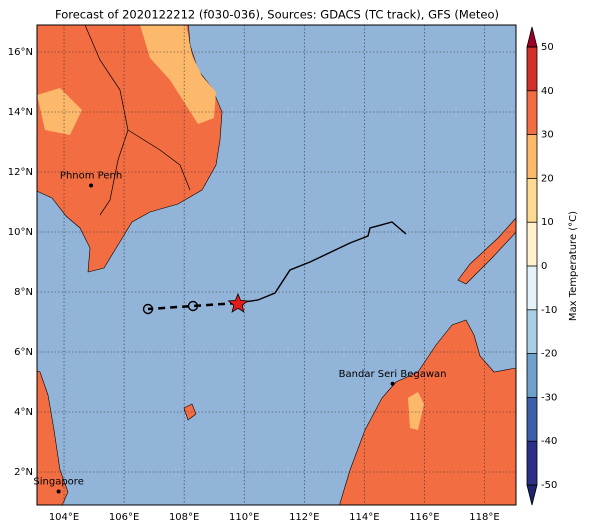 The height and width of the screenshot is (529, 591). Describe the element at coordinates (238, 302) in the screenshot. I see `current-position` at that location.